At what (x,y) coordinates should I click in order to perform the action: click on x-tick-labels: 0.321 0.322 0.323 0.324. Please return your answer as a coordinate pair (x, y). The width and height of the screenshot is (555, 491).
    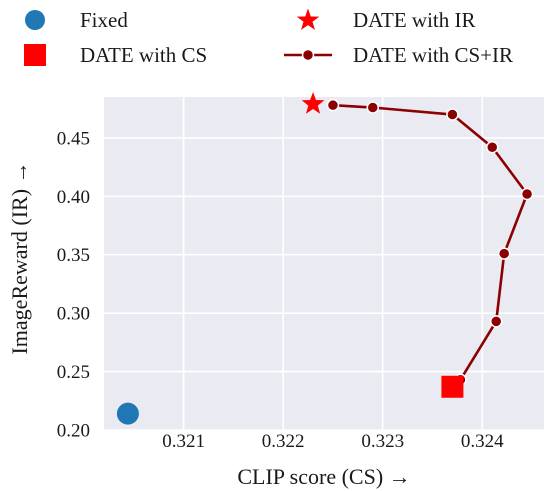
    Looking at the image, I should click on (333, 441).